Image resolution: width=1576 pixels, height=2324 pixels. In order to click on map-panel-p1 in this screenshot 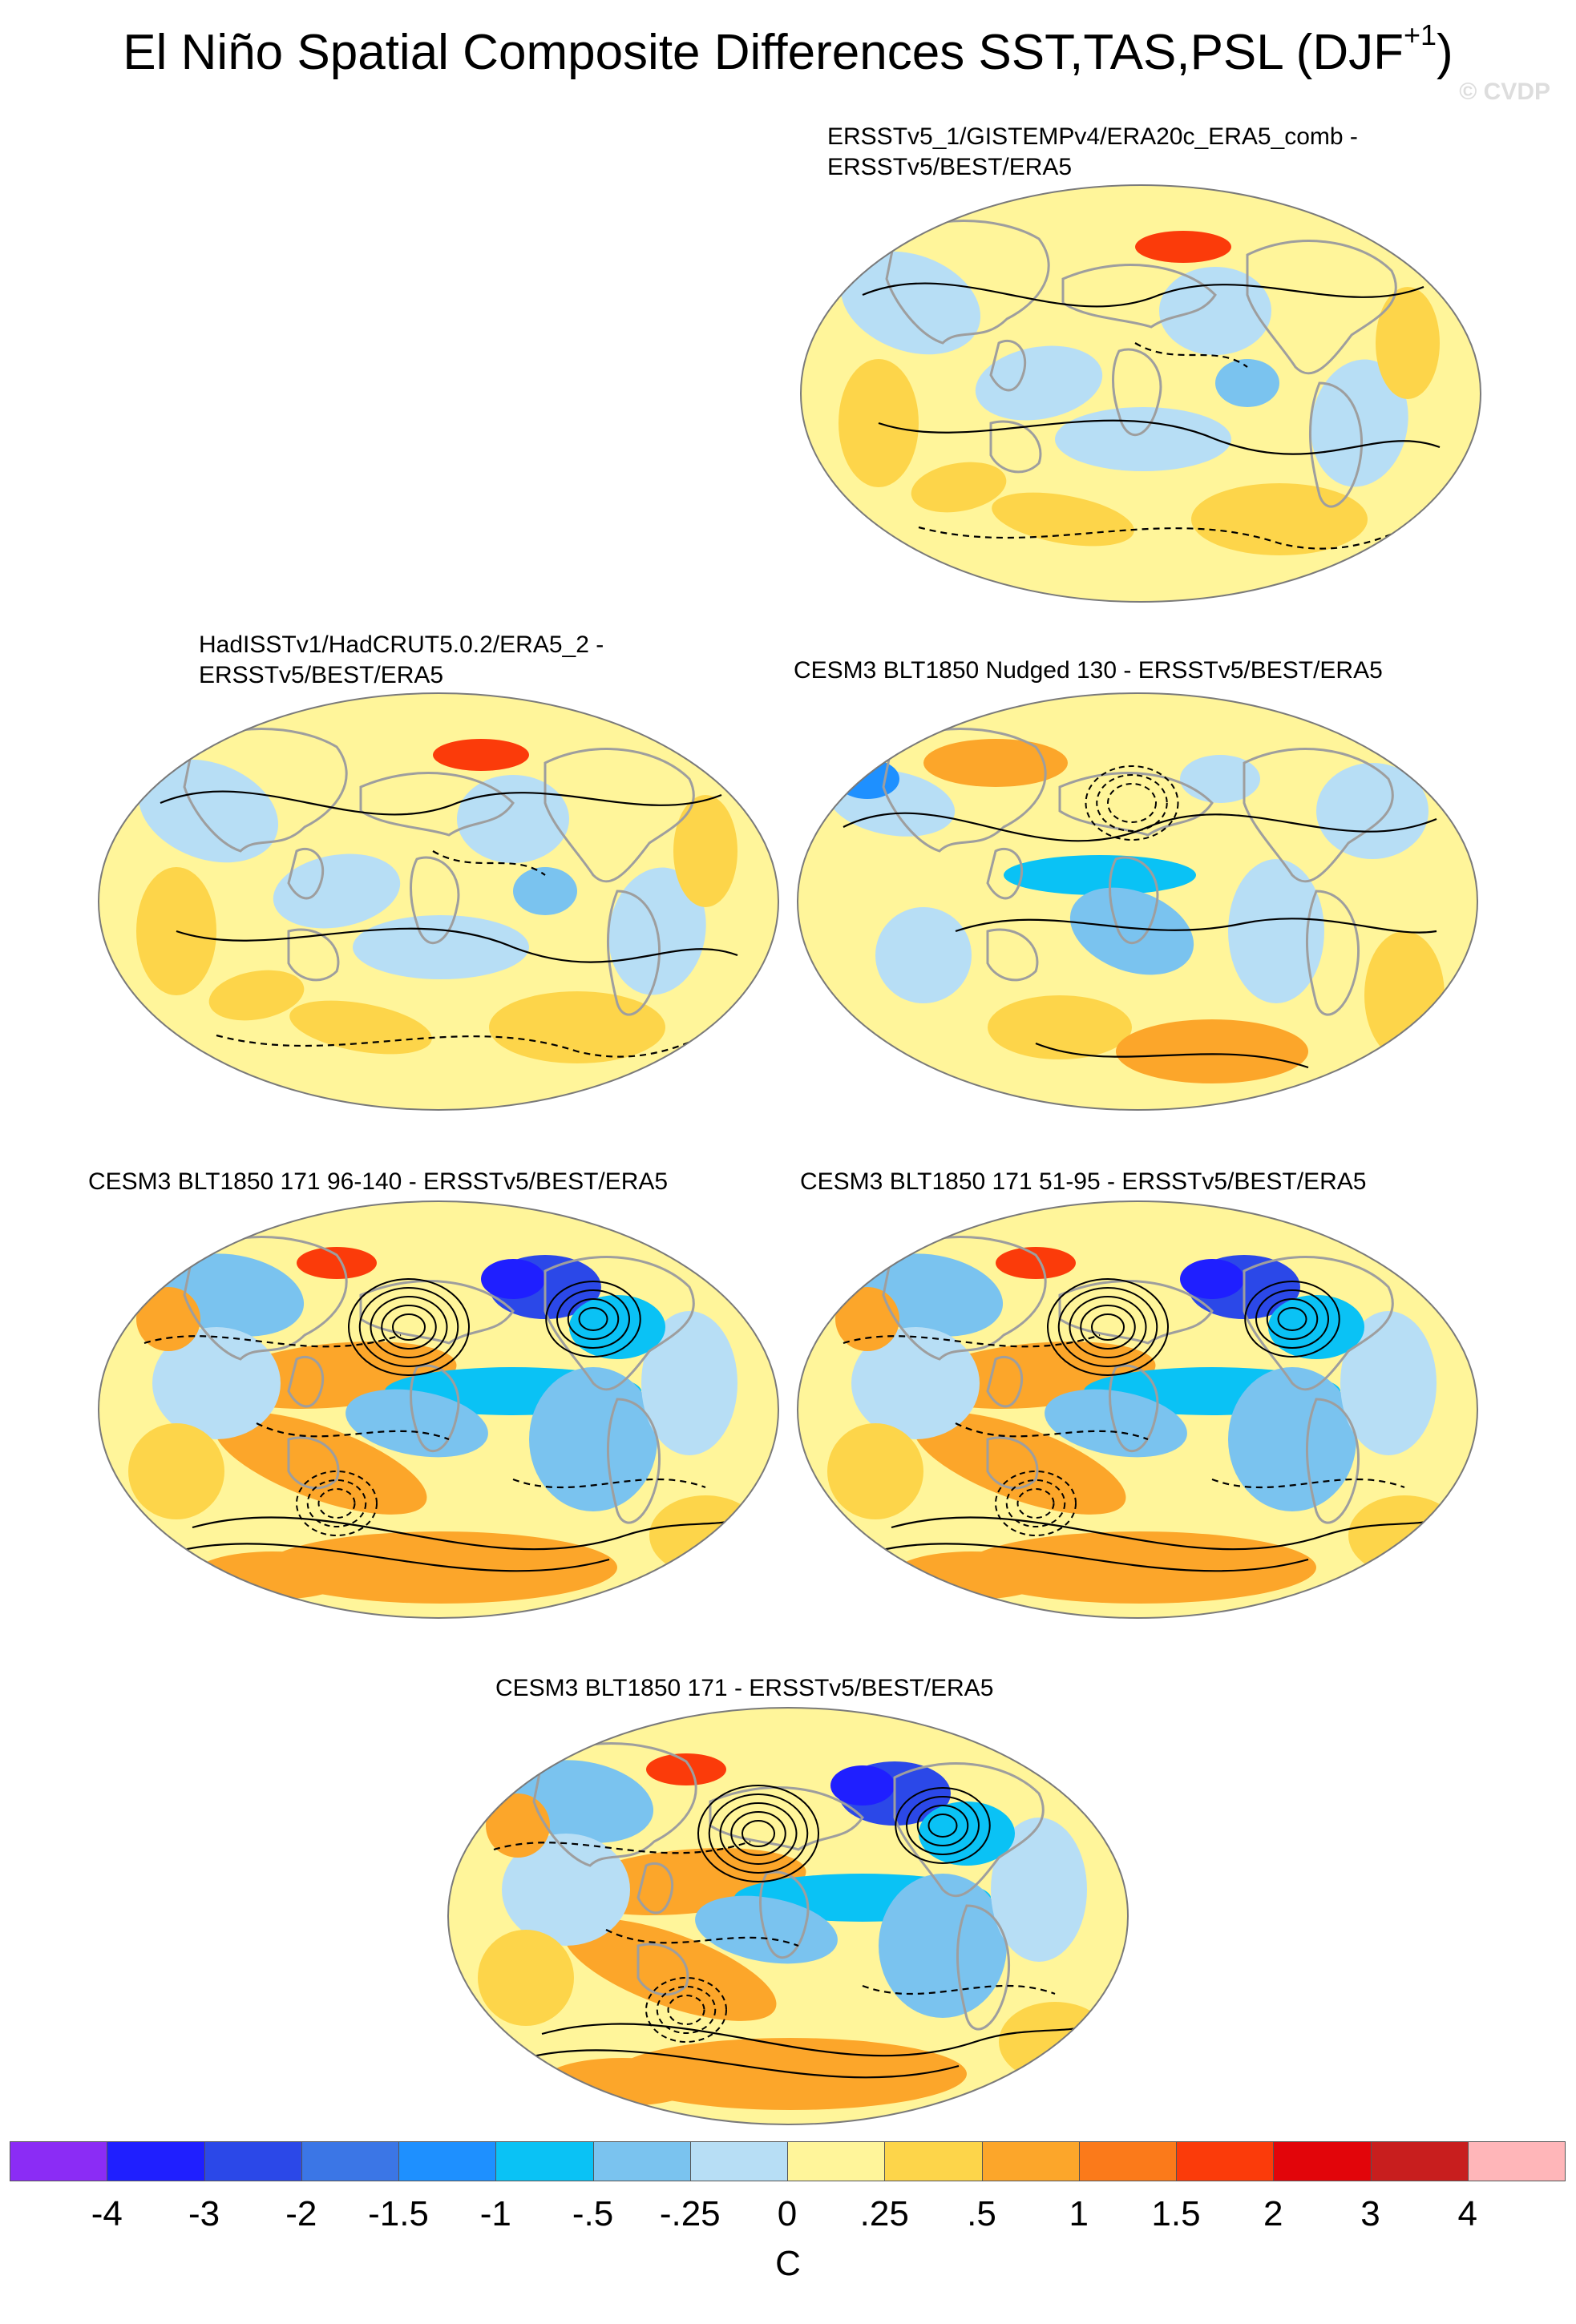, I will do `click(1140, 393)`.